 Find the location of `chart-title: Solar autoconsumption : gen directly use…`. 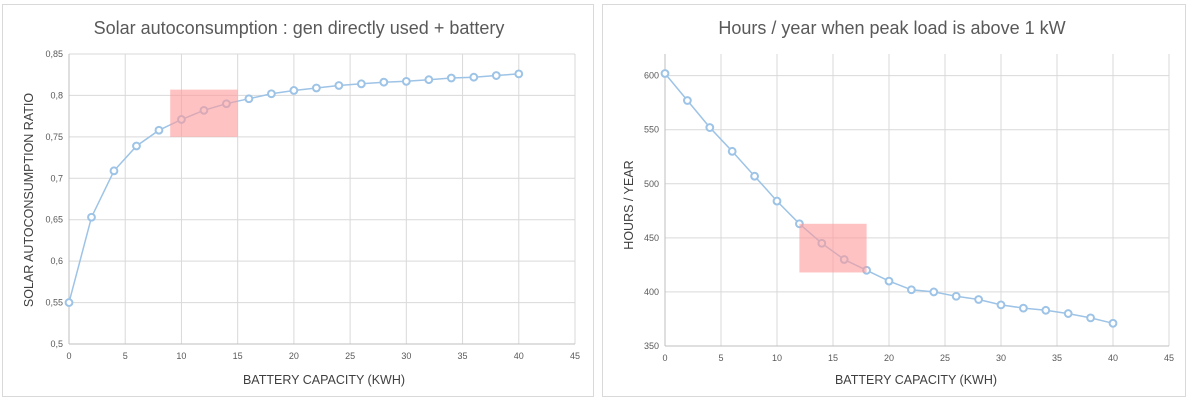

chart-title: Solar autoconsumption : gen directly use… is located at coordinates (299, 28).